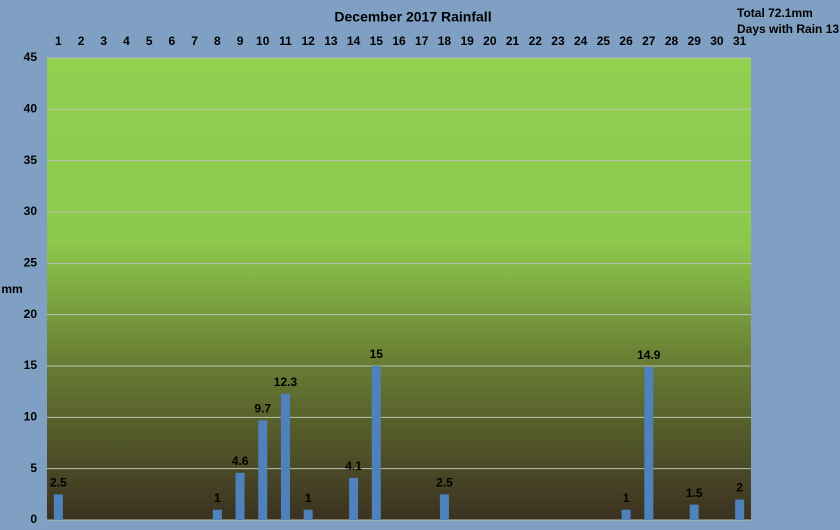 The height and width of the screenshot is (530, 840). What do you see at coordinates (649, 41) in the screenshot?
I see `x-tick-label: 27` at bounding box center [649, 41].